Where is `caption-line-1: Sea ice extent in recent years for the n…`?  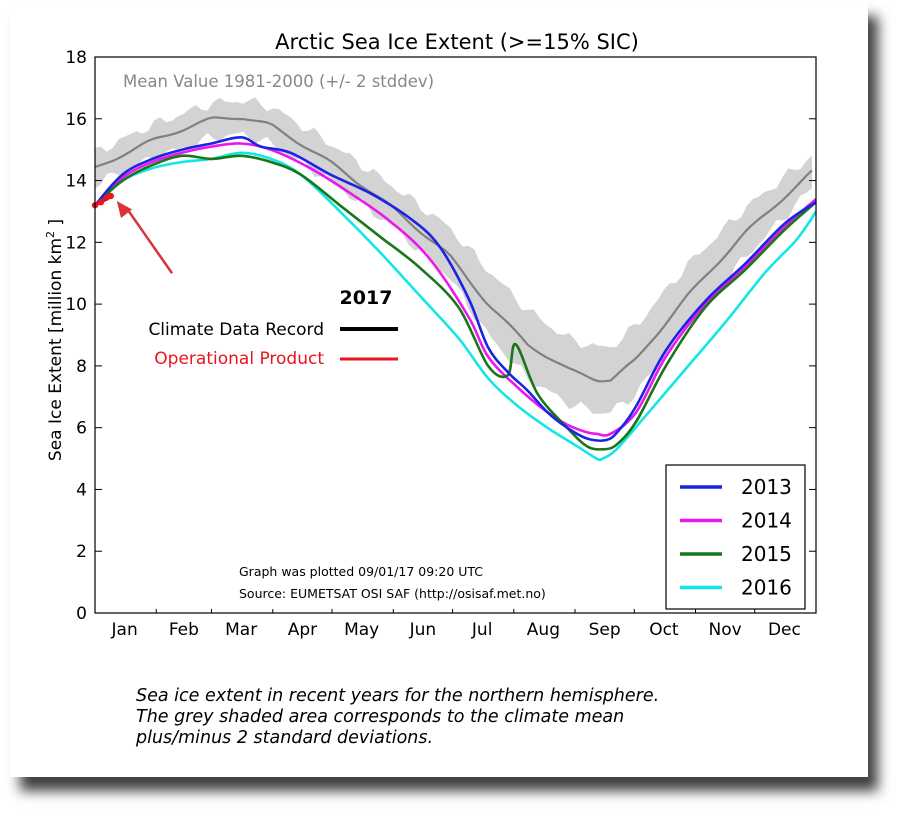 caption-line-1: Sea ice extent in recent years for the n… is located at coordinates (398, 696).